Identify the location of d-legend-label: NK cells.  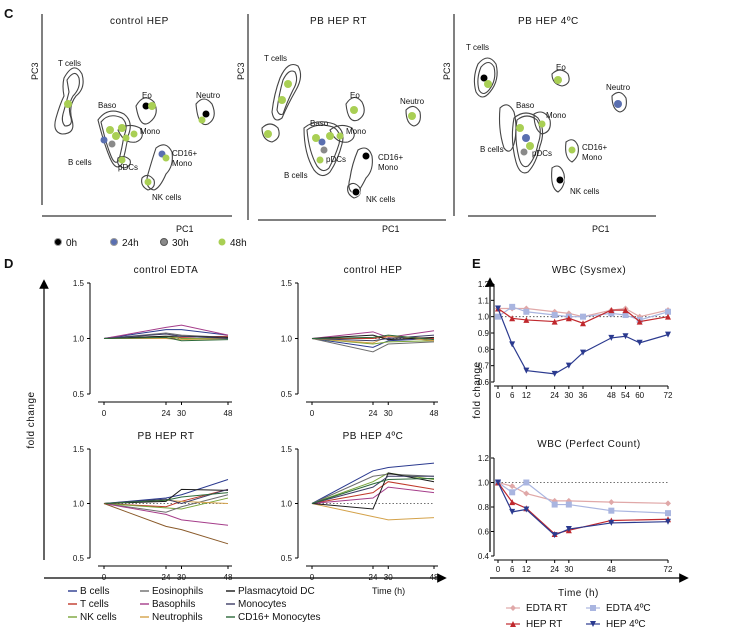
(98, 617).